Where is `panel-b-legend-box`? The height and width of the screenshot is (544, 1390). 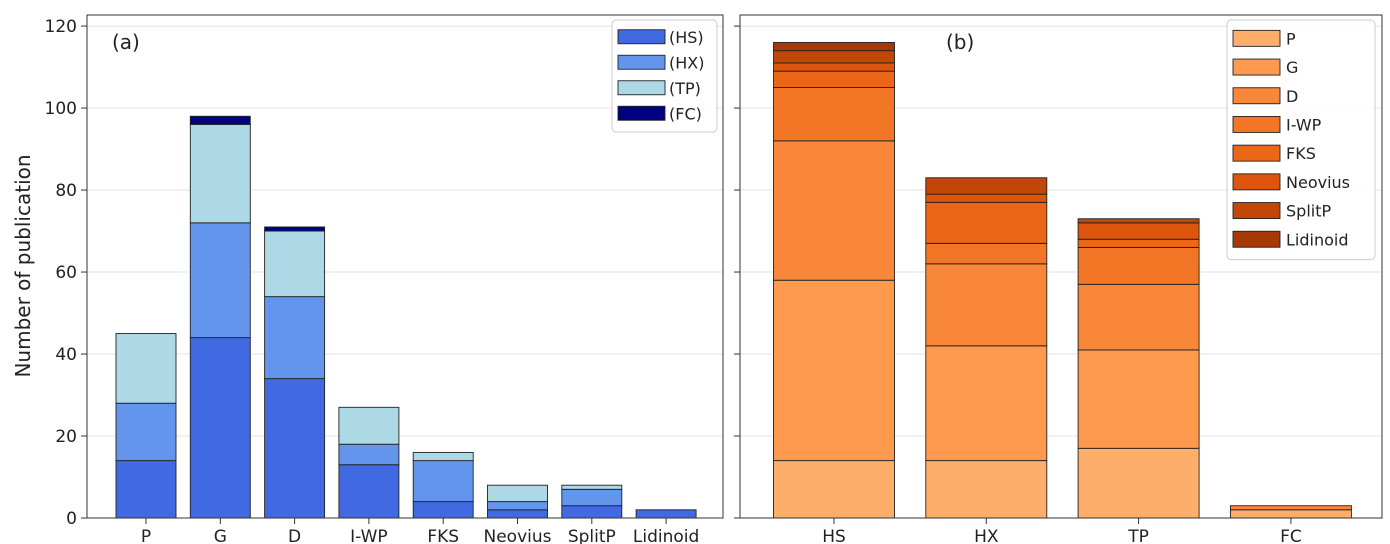
panel-b-legend-box is located at coordinates (1301, 140).